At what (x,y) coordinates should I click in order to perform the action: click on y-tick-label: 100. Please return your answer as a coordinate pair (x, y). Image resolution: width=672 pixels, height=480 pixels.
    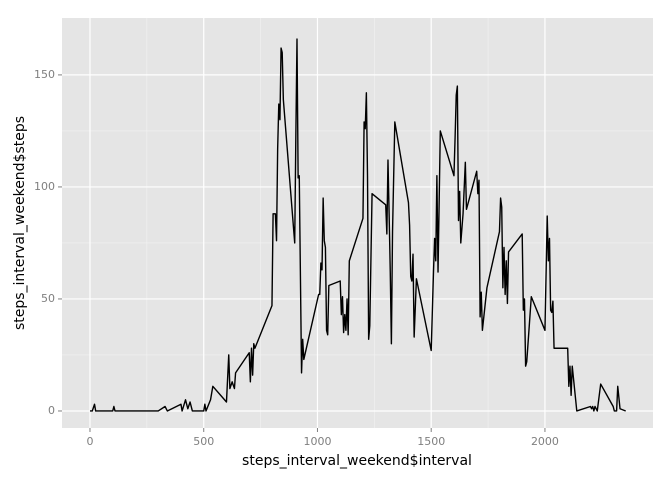
    Looking at the image, I should click on (44, 186).